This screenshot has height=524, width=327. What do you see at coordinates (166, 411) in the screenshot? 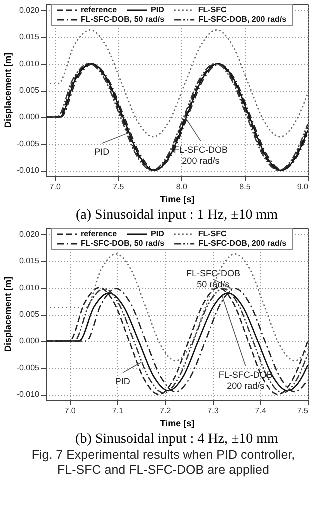
I see `x-tick-label: 7.2` at bounding box center [166, 411].